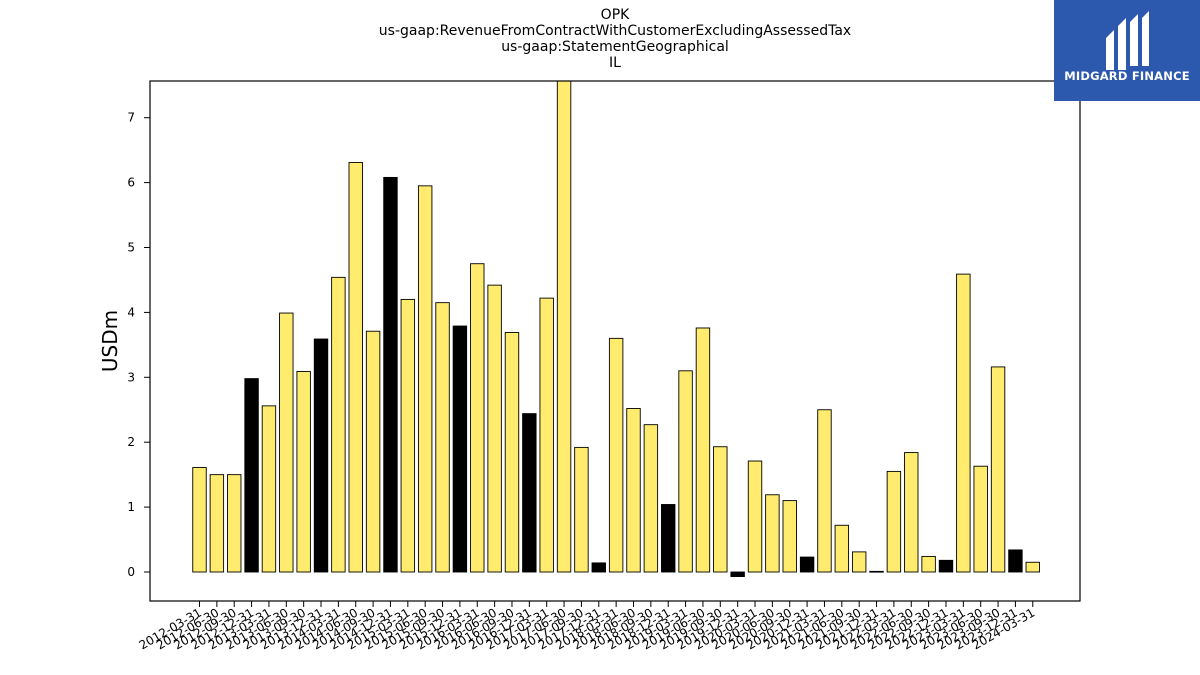  Describe the element at coordinates (615, 63) in the screenshot. I see `title-member: IL` at that location.